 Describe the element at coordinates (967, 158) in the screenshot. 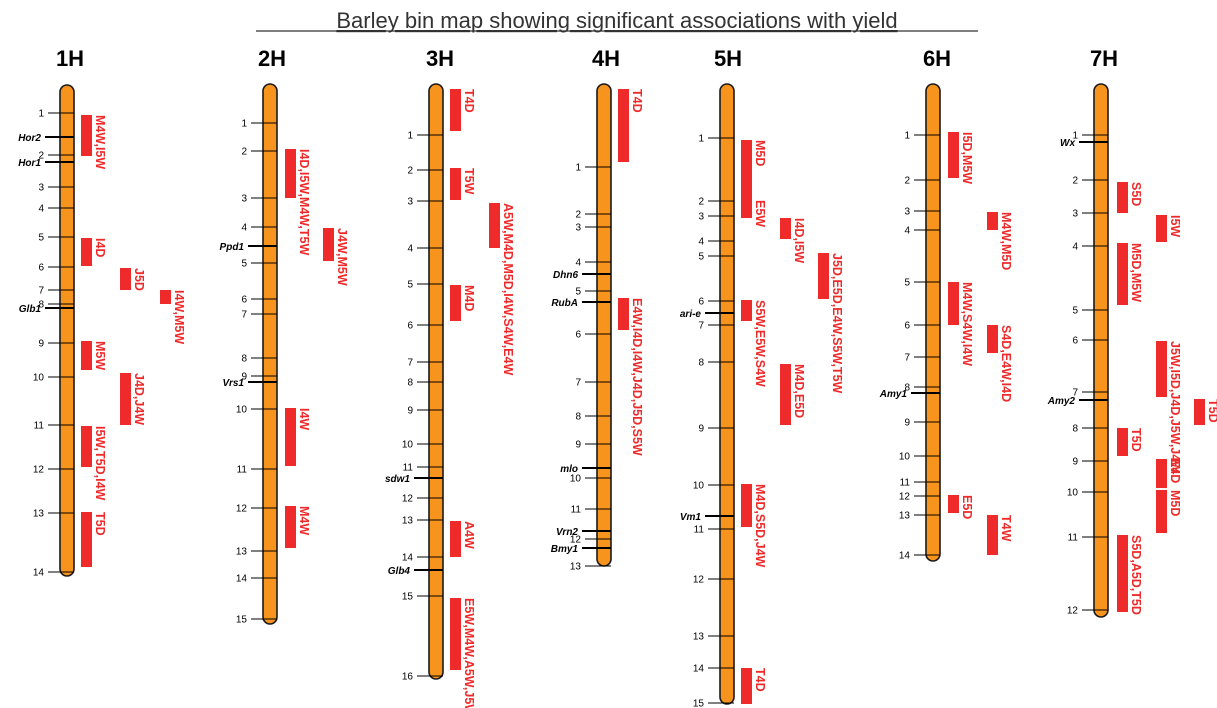

I see `association-label: I5D,M5W` at that location.